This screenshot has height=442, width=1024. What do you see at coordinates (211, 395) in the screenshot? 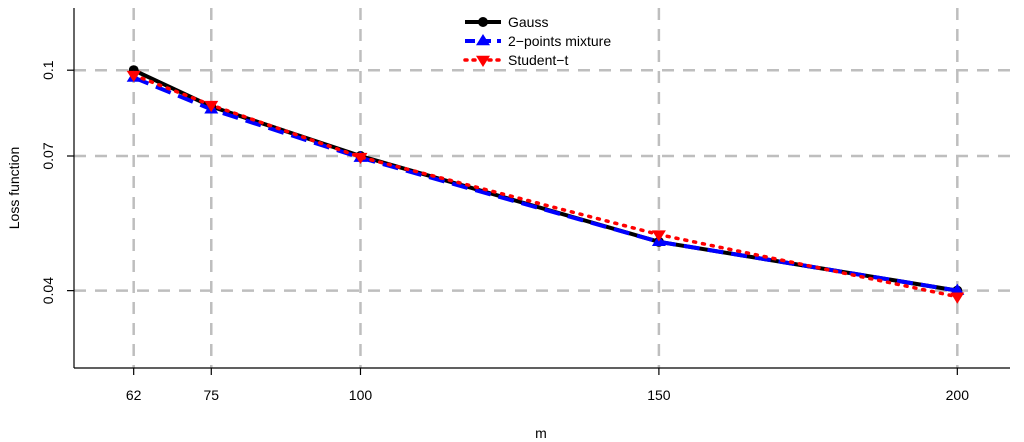
I see `x-tick-label: 75` at bounding box center [211, 395].